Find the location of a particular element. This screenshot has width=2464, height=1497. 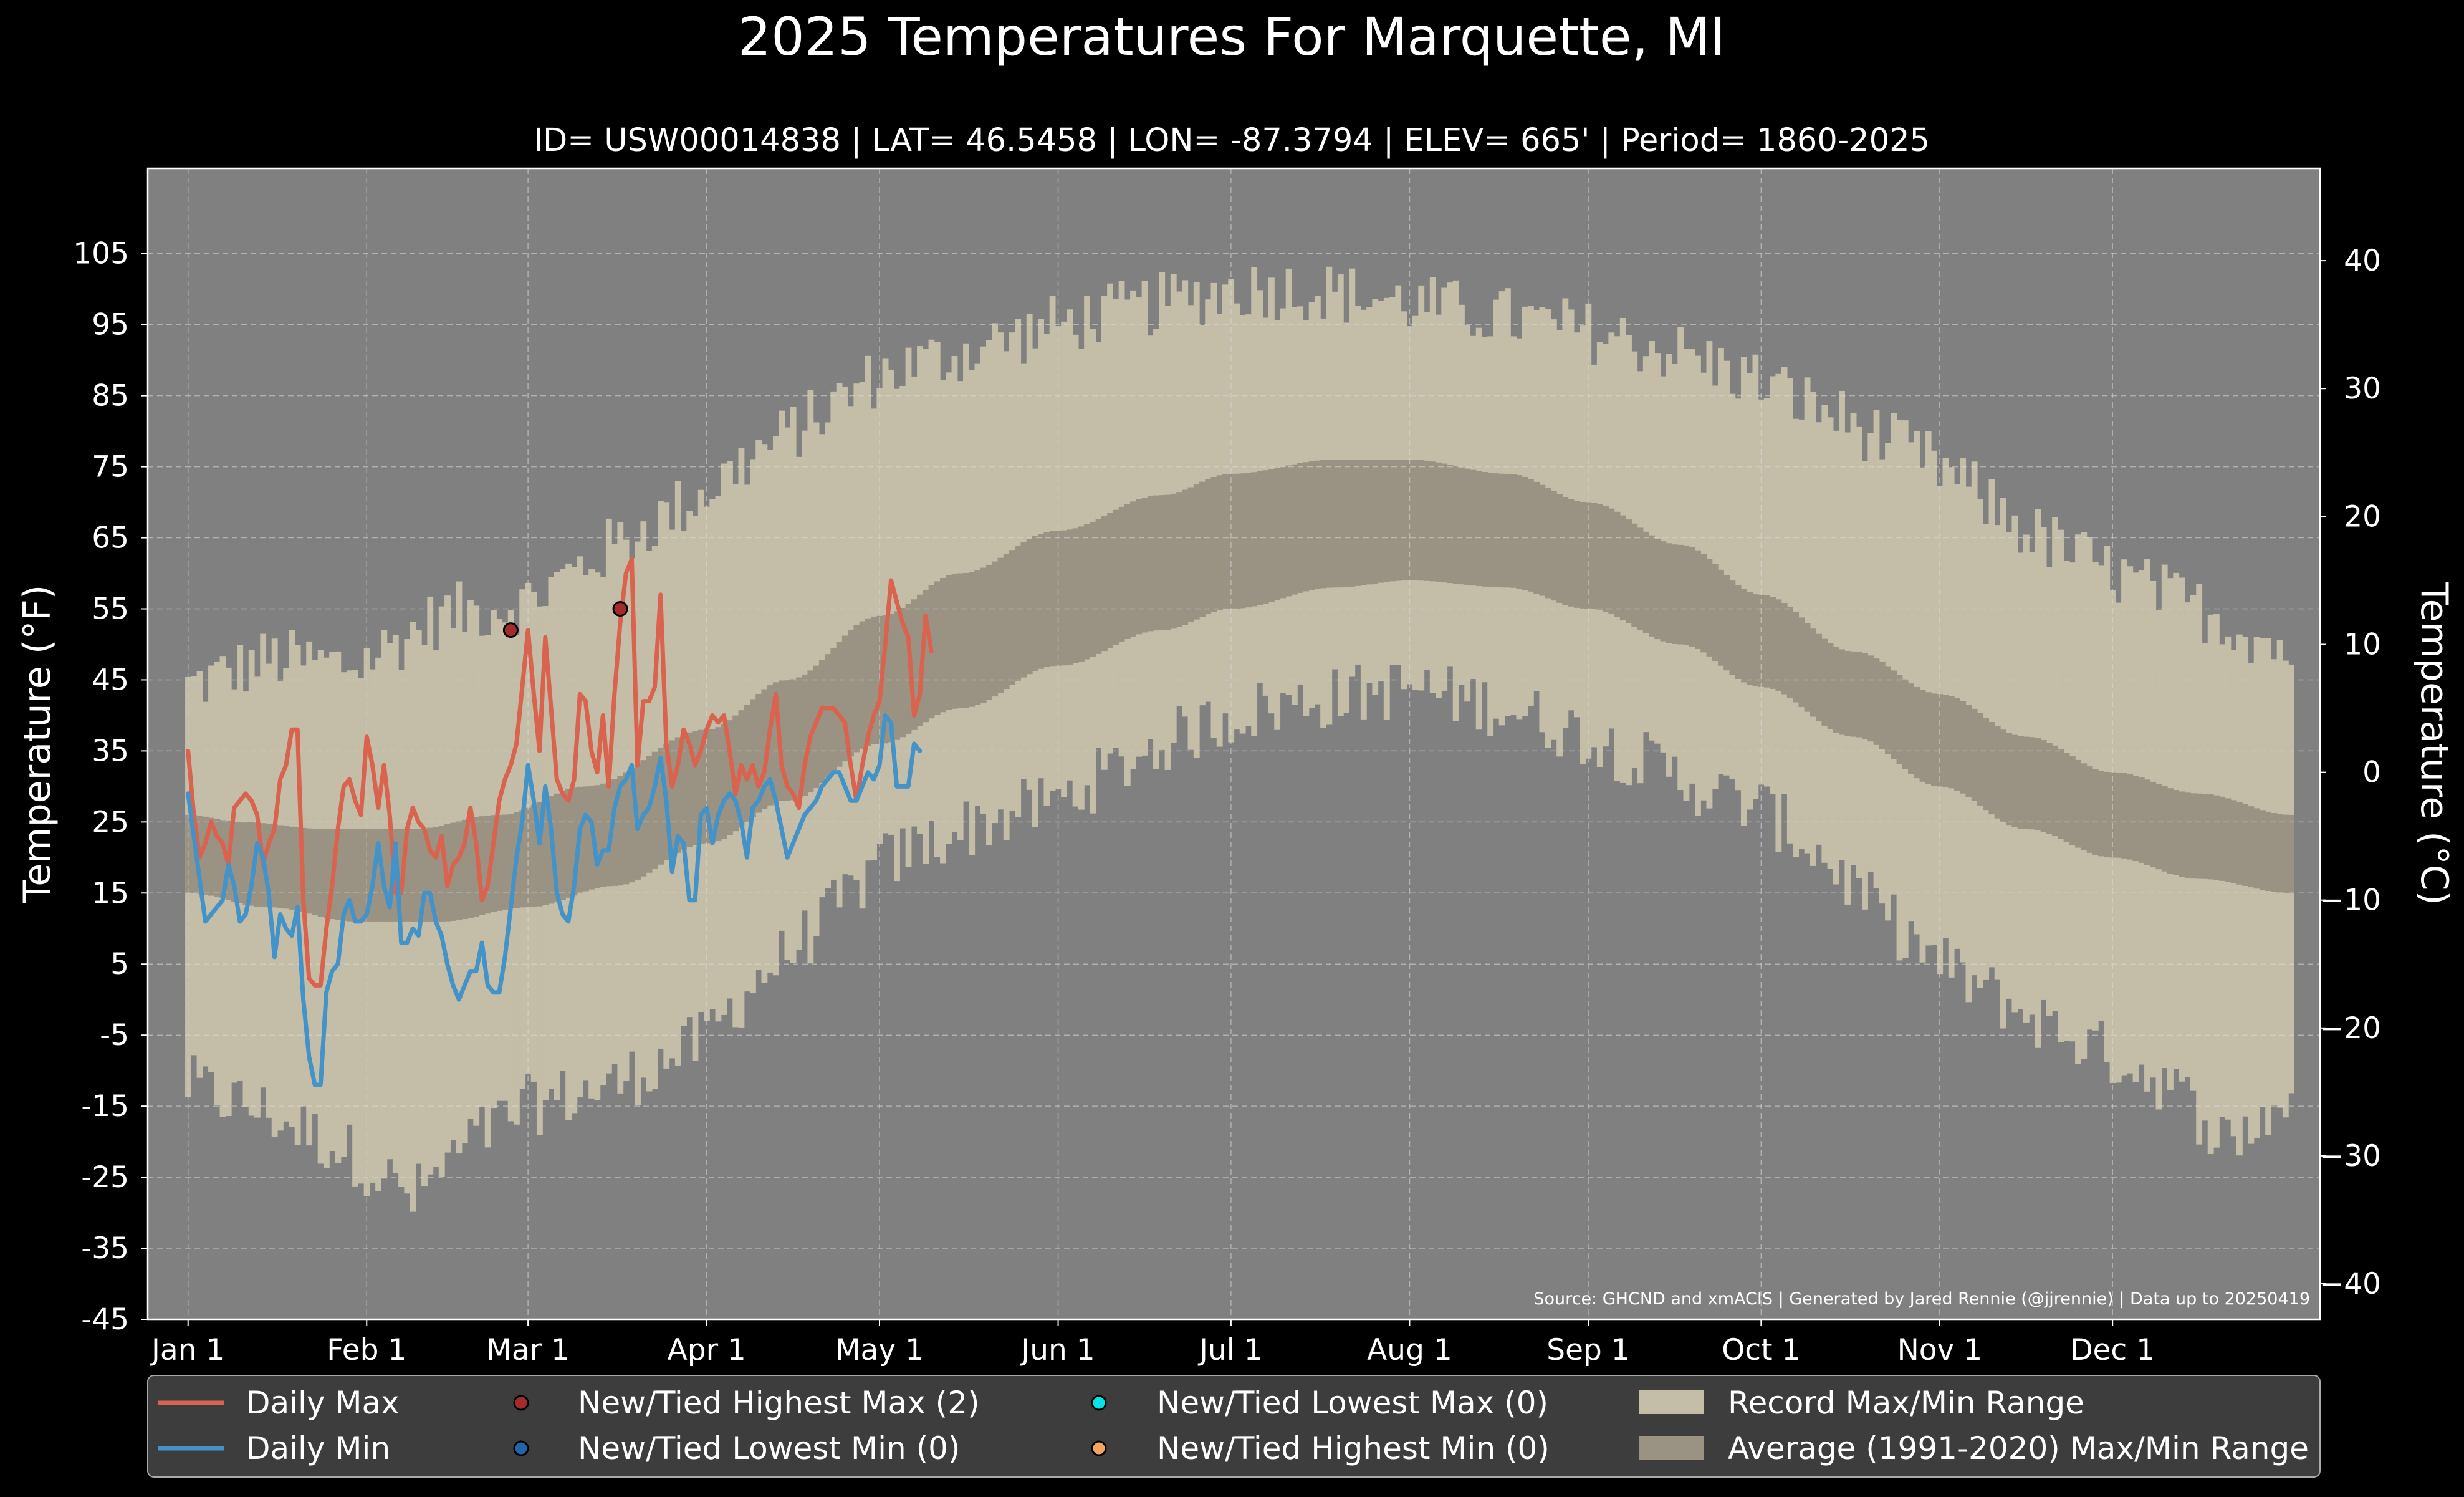

y-tick-label: 55 is located at coordinates (110, 609).